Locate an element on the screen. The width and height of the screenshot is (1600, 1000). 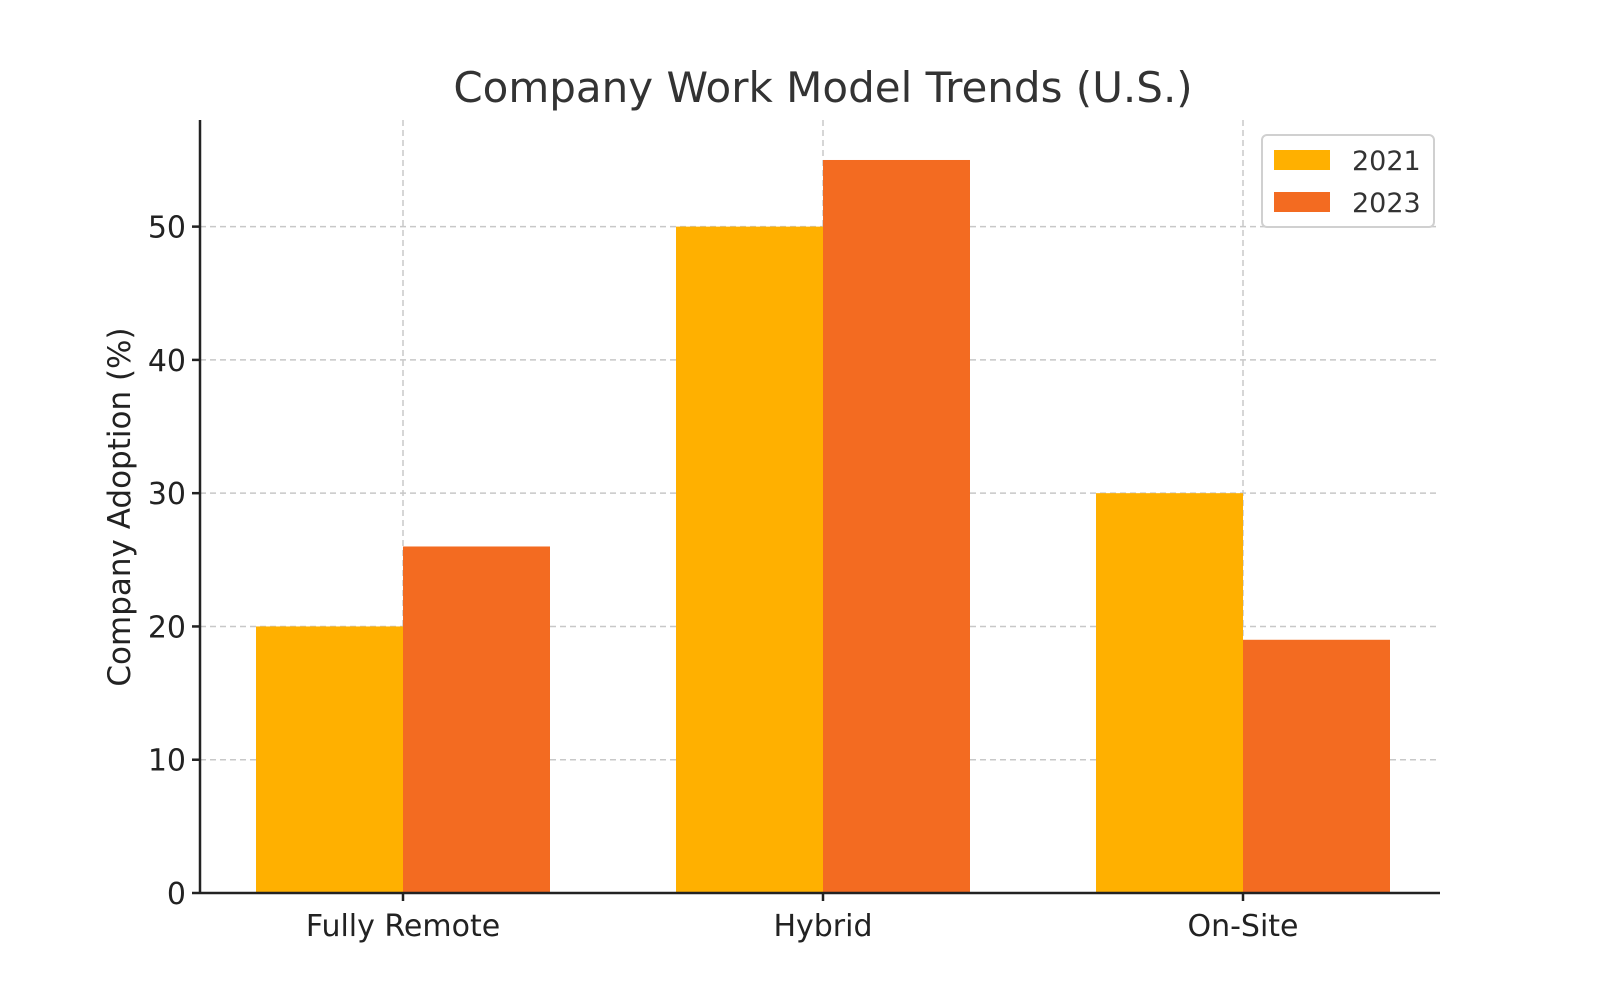
y-tick-label: 20 is located at coordinates (167, 627).